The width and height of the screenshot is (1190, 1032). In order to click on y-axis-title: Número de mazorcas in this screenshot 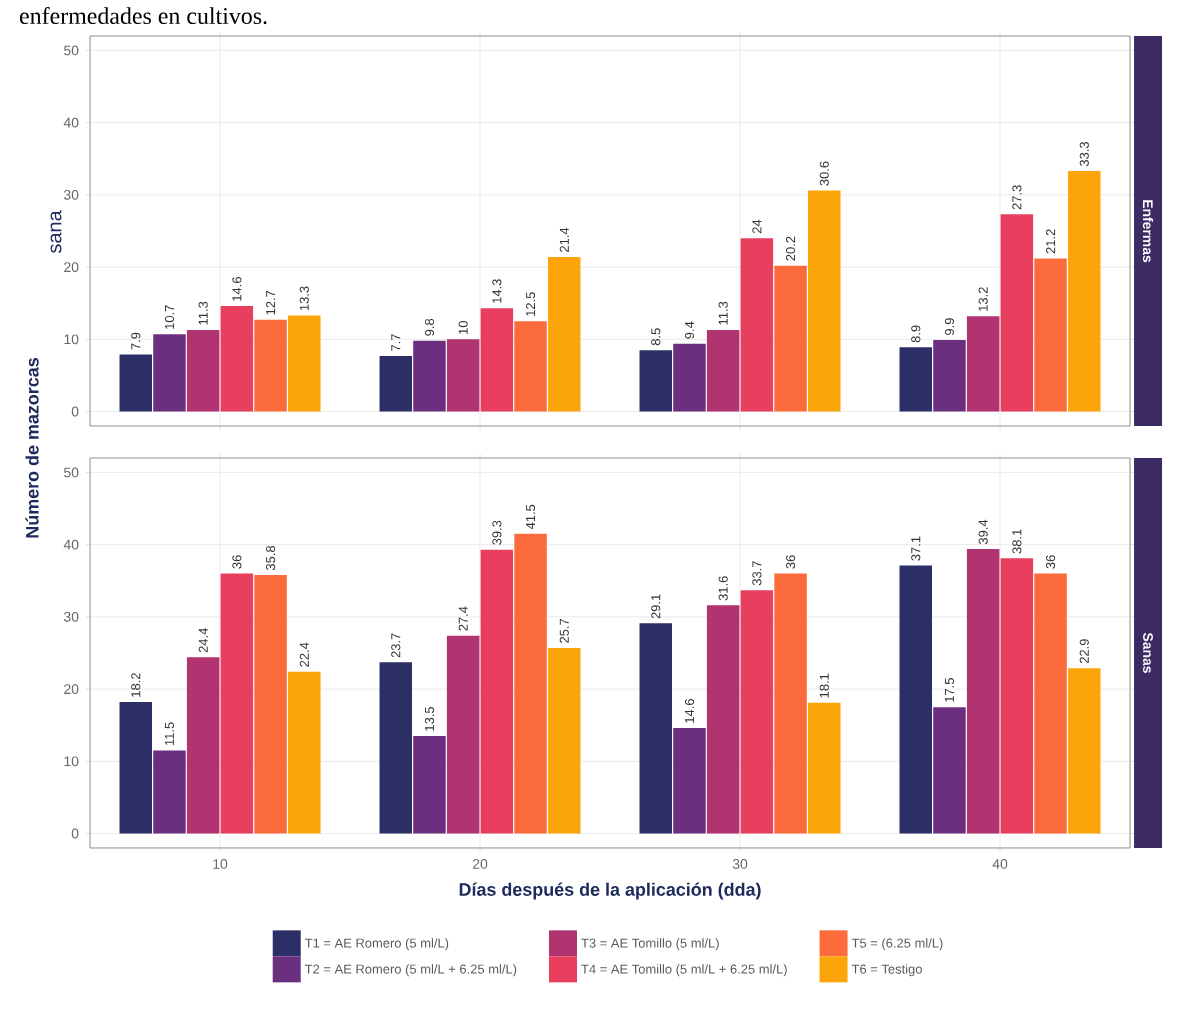, I will do `click(32, 448)`.